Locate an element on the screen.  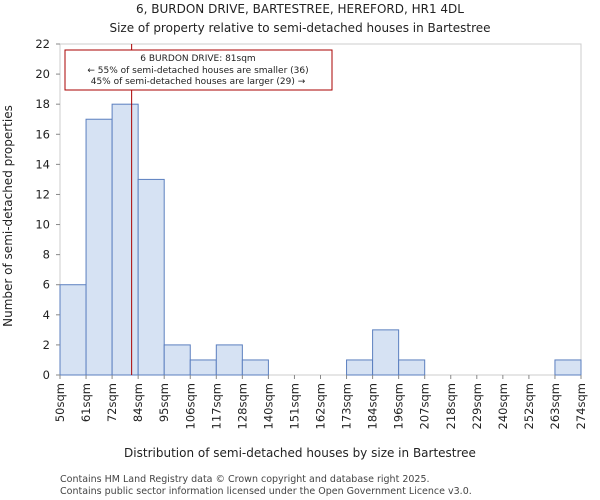
y-tick-label: 20 is located at coordinates (42, 74).